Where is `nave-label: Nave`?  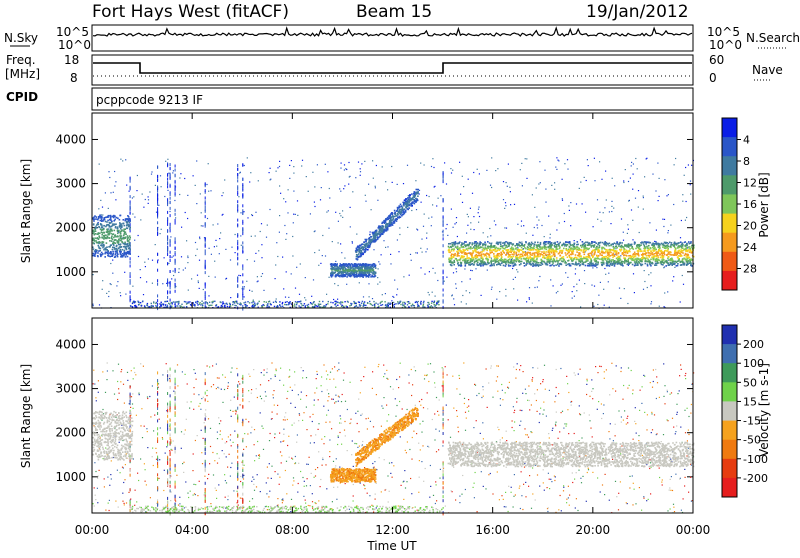
nave-label: Nave is located at coordinates (767, 70).